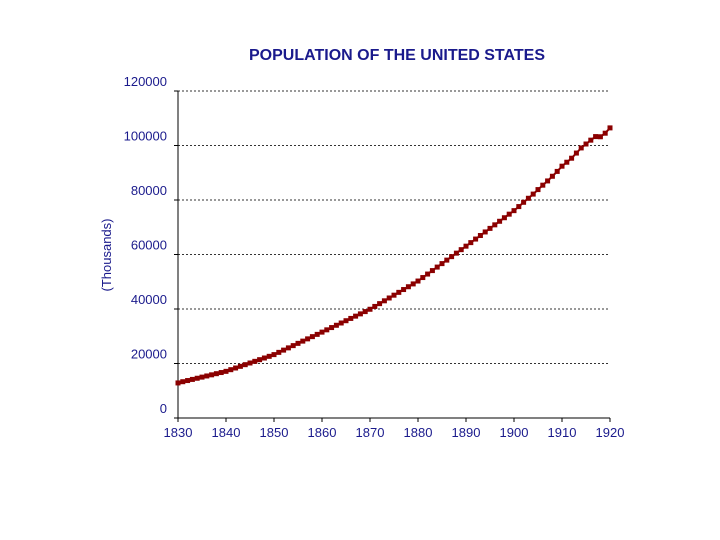 Image resolution: width=720 pixels, height=540 pixels. Describe the element at coordinates (163, 408) in the screenshot. I see `y-tick-label-0: 0` at that location.